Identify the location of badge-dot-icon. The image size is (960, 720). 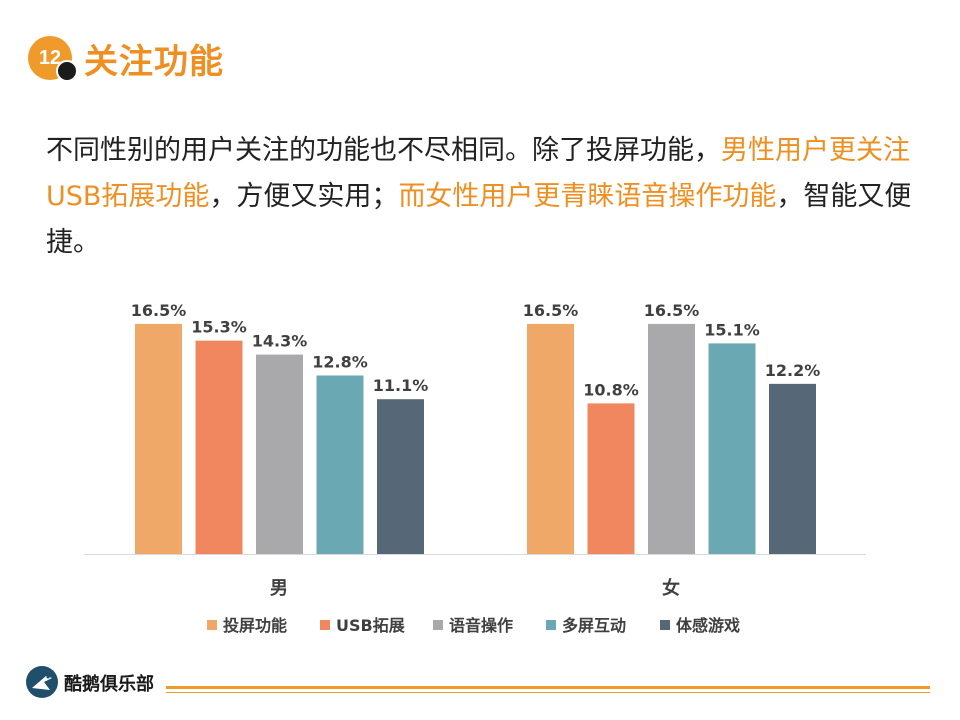
(67, 71).